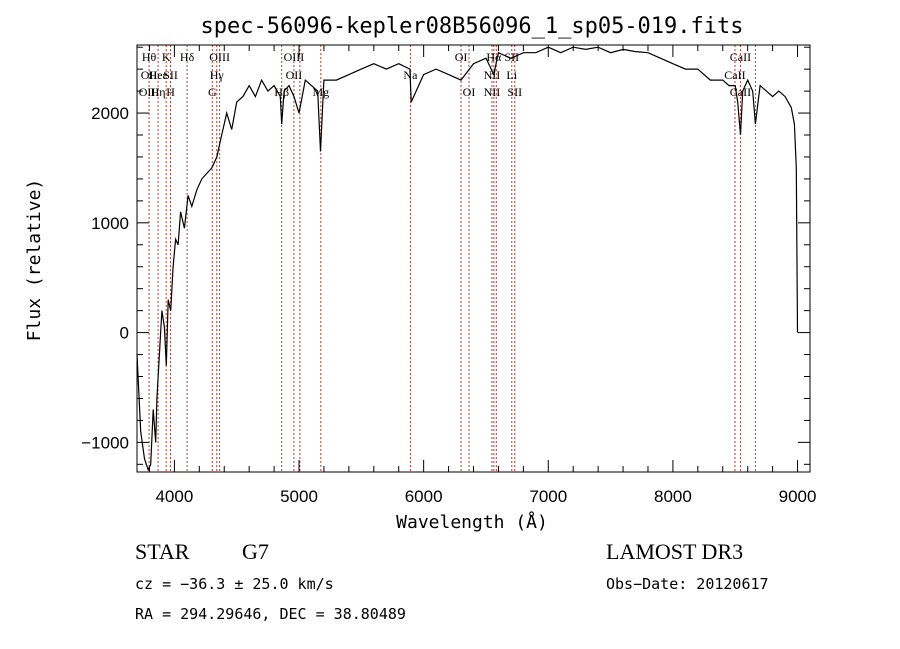 The height and width of the screenshot is (649, 900). Describe the element at coordinates (511, 75) in the screenshot. I see `spectral-line-label: Li` at that location.